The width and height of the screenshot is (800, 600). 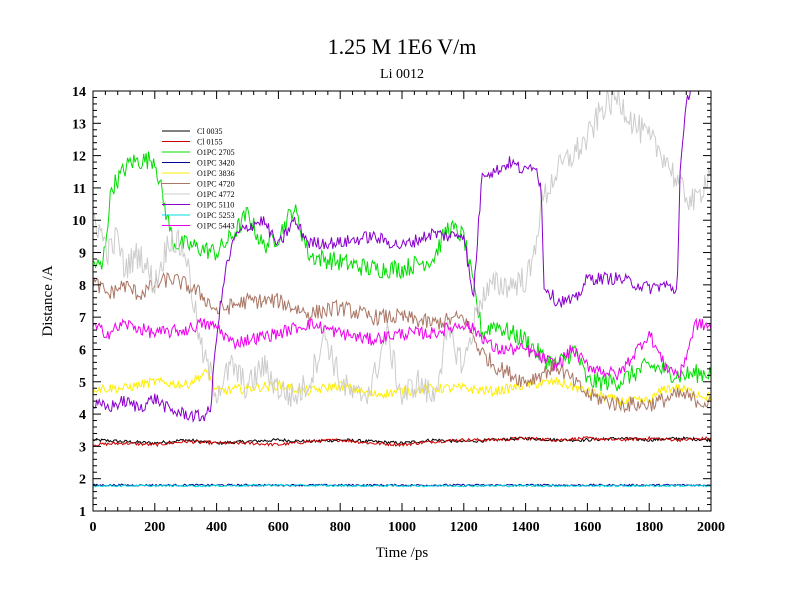 What do you see at coordinates (82, 286) in the screenshot?
I see `y-tick-label: 8` at bounding box center [82, 286].